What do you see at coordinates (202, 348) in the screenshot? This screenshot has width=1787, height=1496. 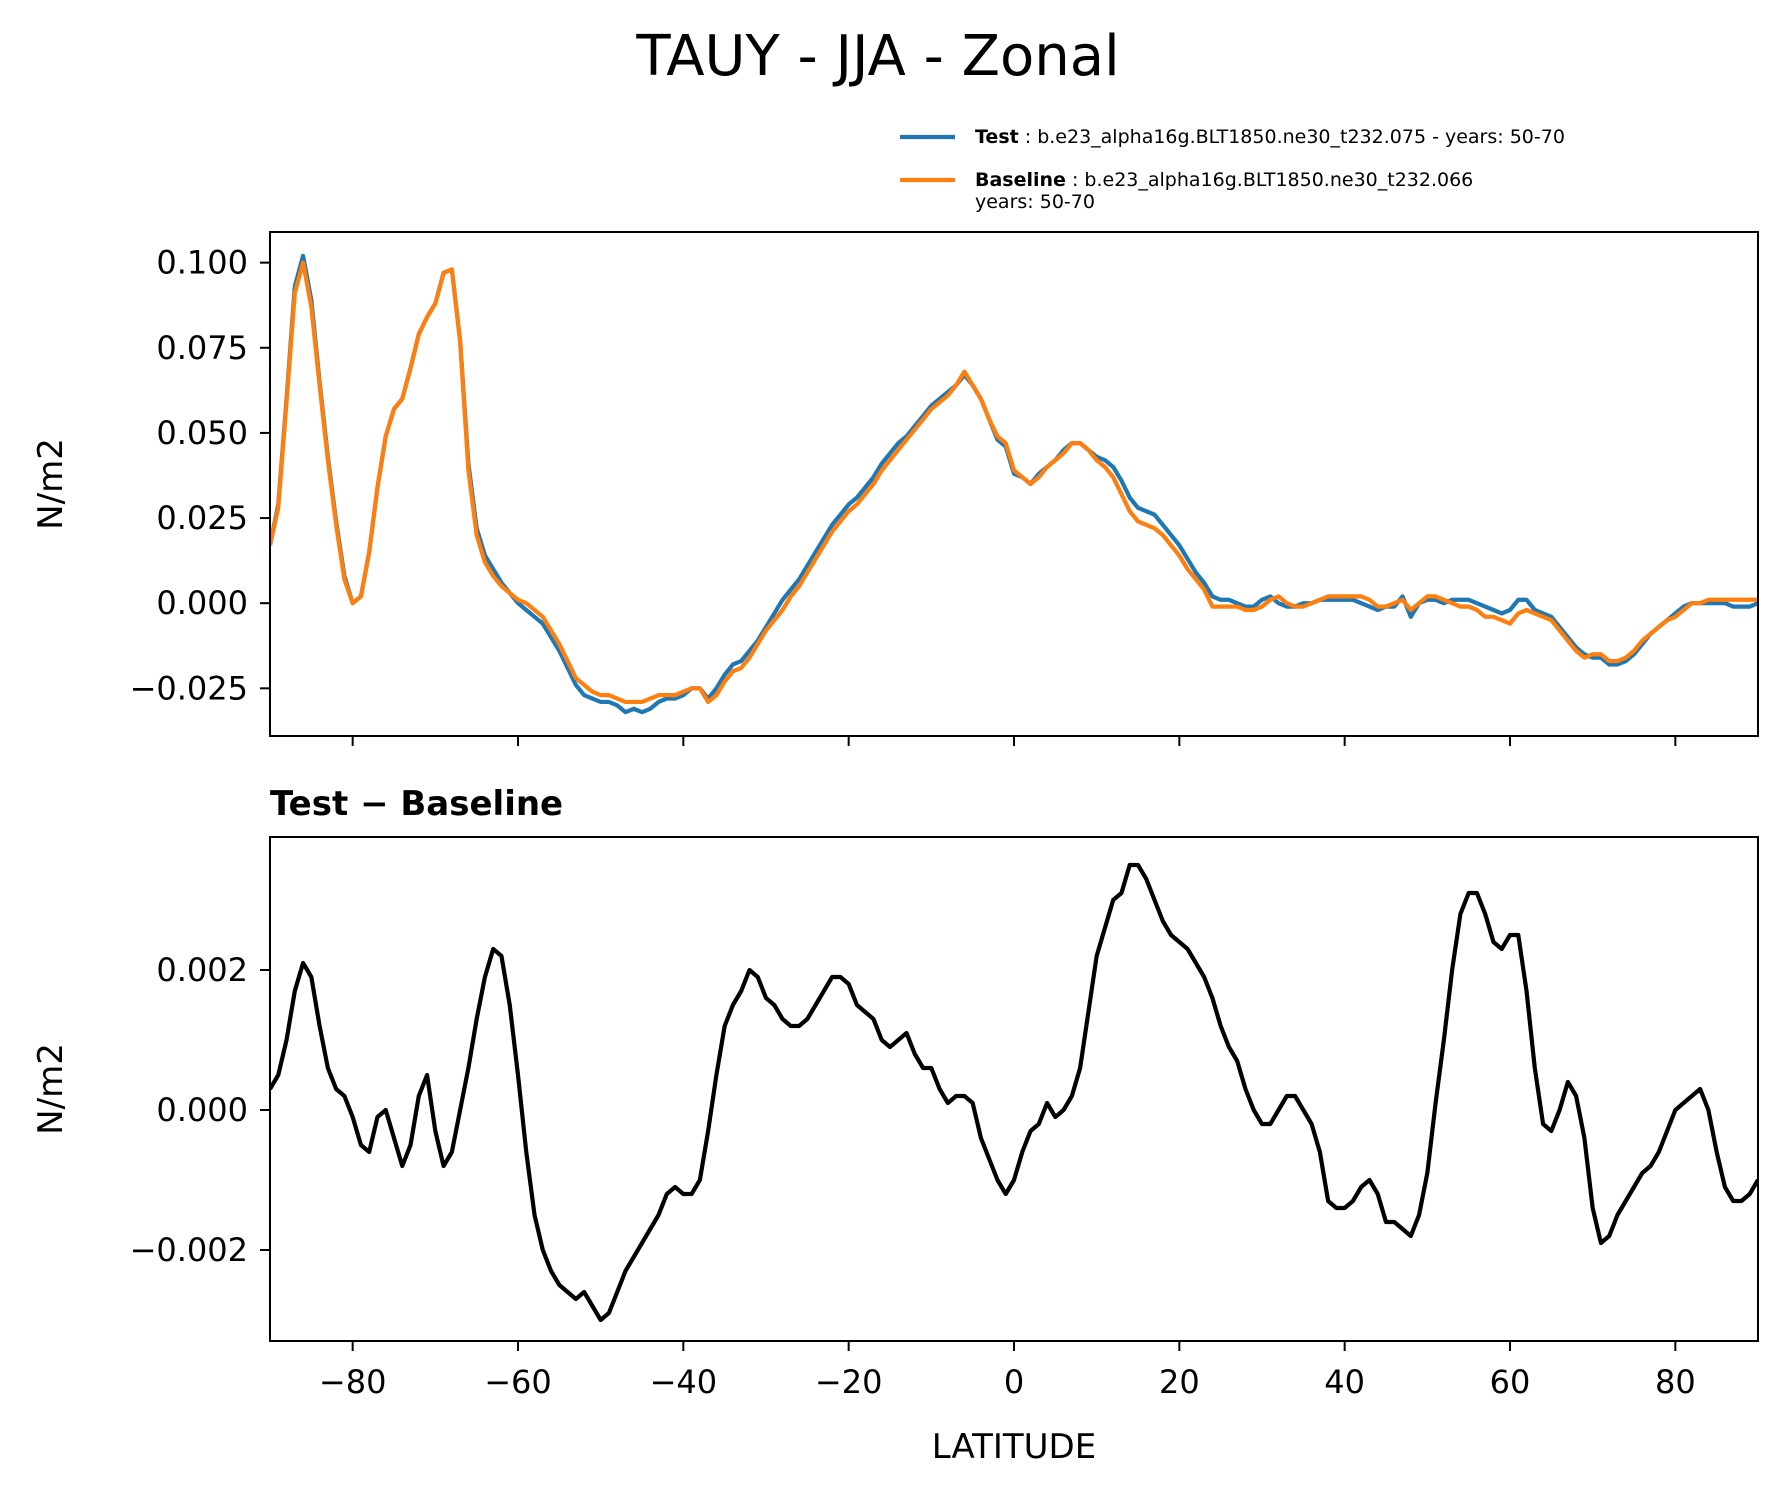 I see `y-tick-label: 0.075` at bounding box center [202, 348].